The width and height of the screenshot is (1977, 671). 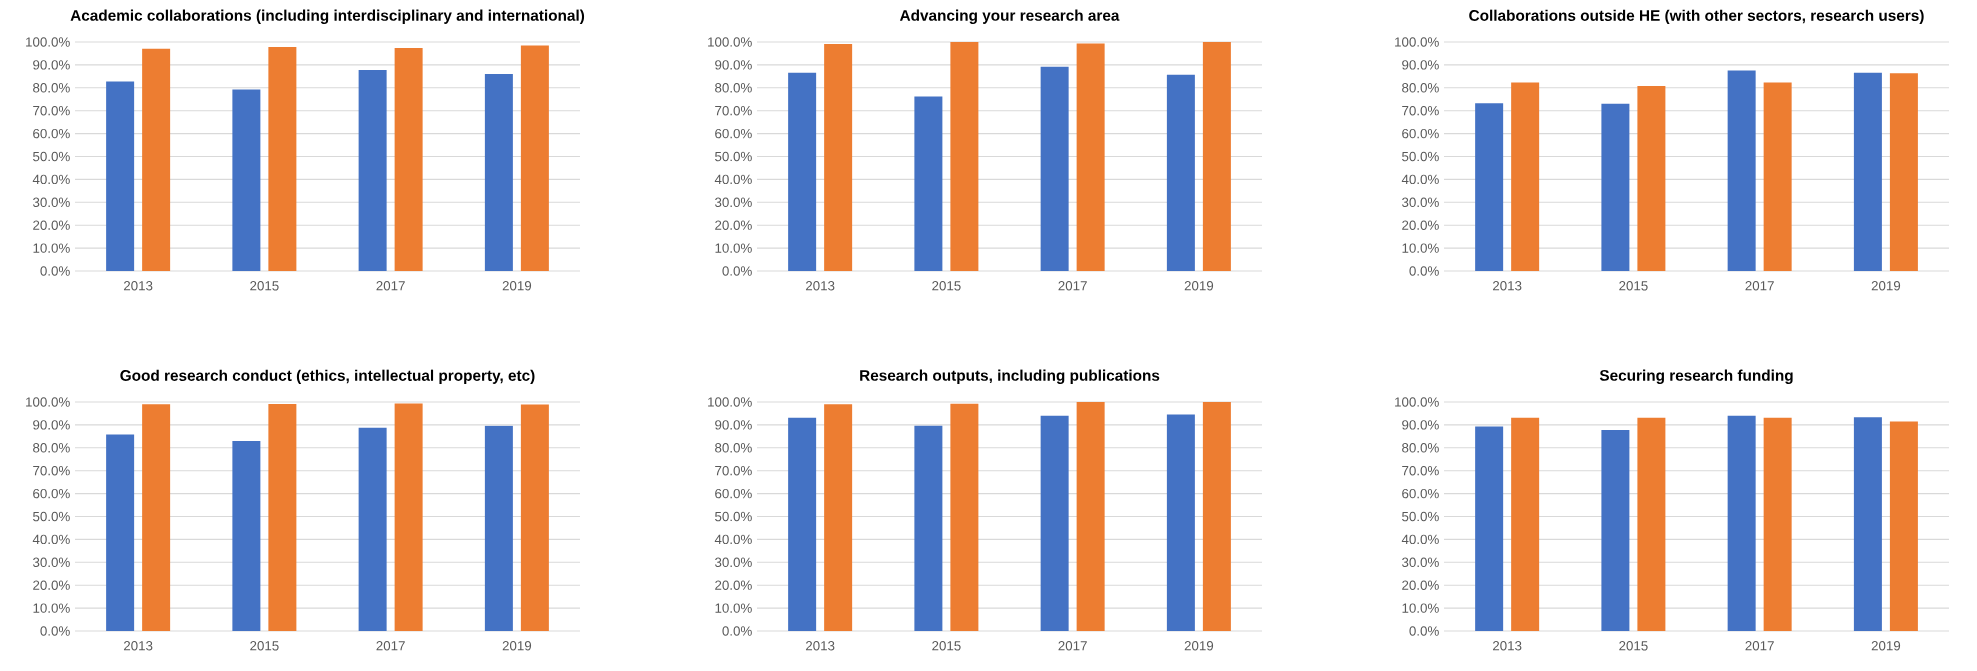 I want to click on chart-title: Collaborations outside HE (with other sectors, research users), so click(x=1696, y=16).